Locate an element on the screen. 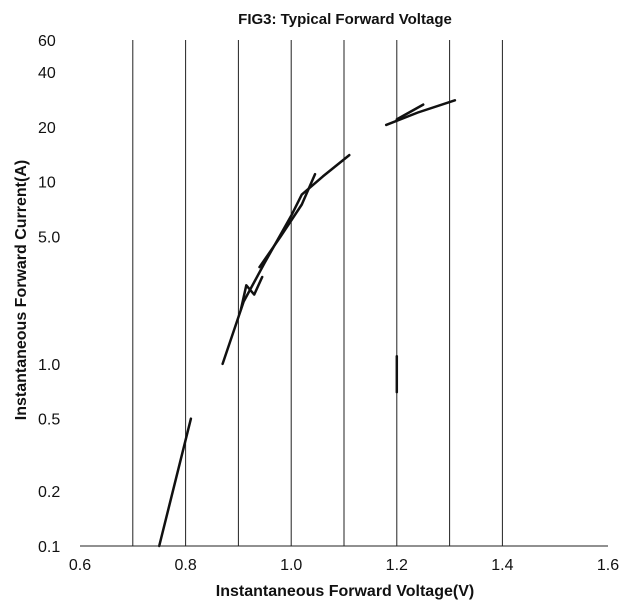  x-tick-label: 1.0 is located at coordinates (291, 565).